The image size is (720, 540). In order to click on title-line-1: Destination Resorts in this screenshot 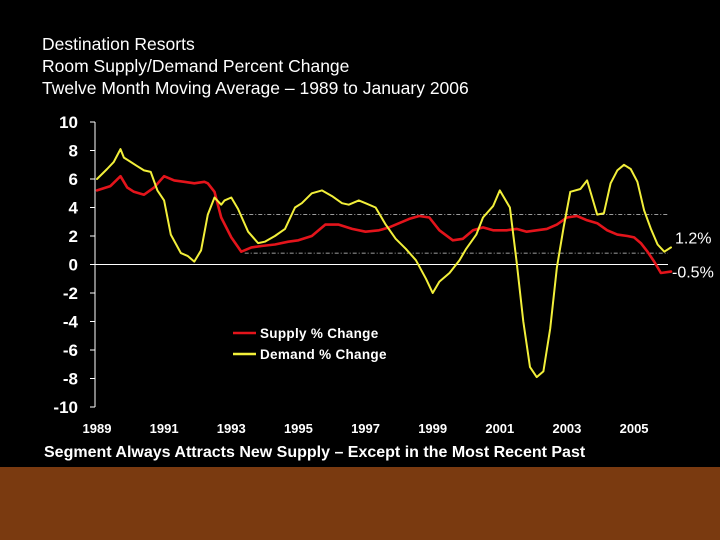, I will do `click(118, 44)`.